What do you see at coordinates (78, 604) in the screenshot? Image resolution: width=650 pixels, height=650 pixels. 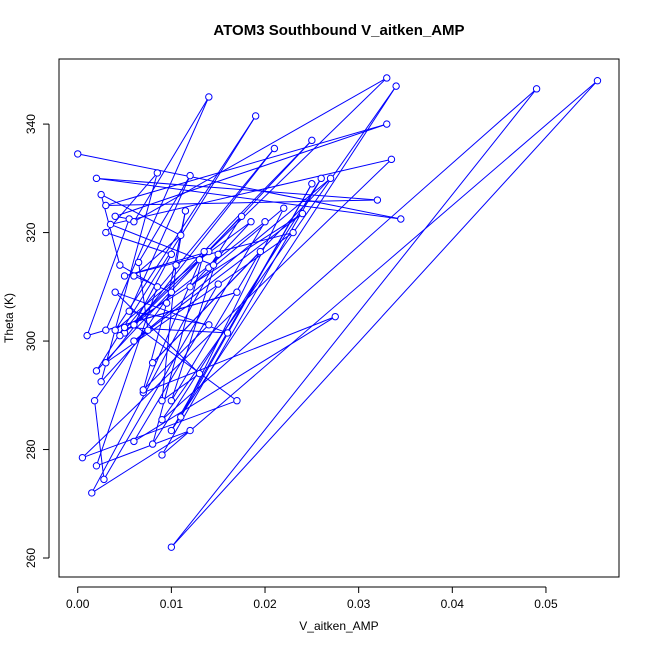 I see `x-tick-label: 0.00` at bounding box center [78, 604].